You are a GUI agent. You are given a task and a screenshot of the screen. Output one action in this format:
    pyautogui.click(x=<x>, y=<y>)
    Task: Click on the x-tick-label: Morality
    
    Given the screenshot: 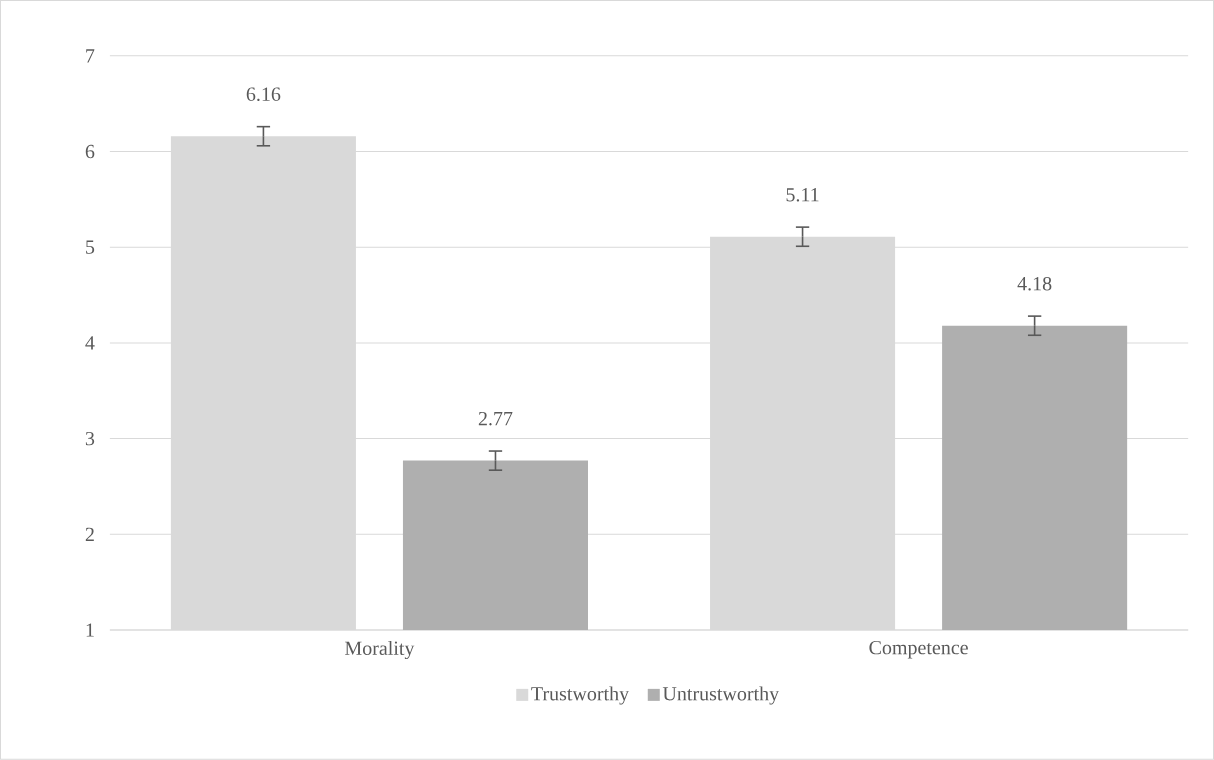 What is the action you would take?
    pyautogui.click(x=380, y=650)
    